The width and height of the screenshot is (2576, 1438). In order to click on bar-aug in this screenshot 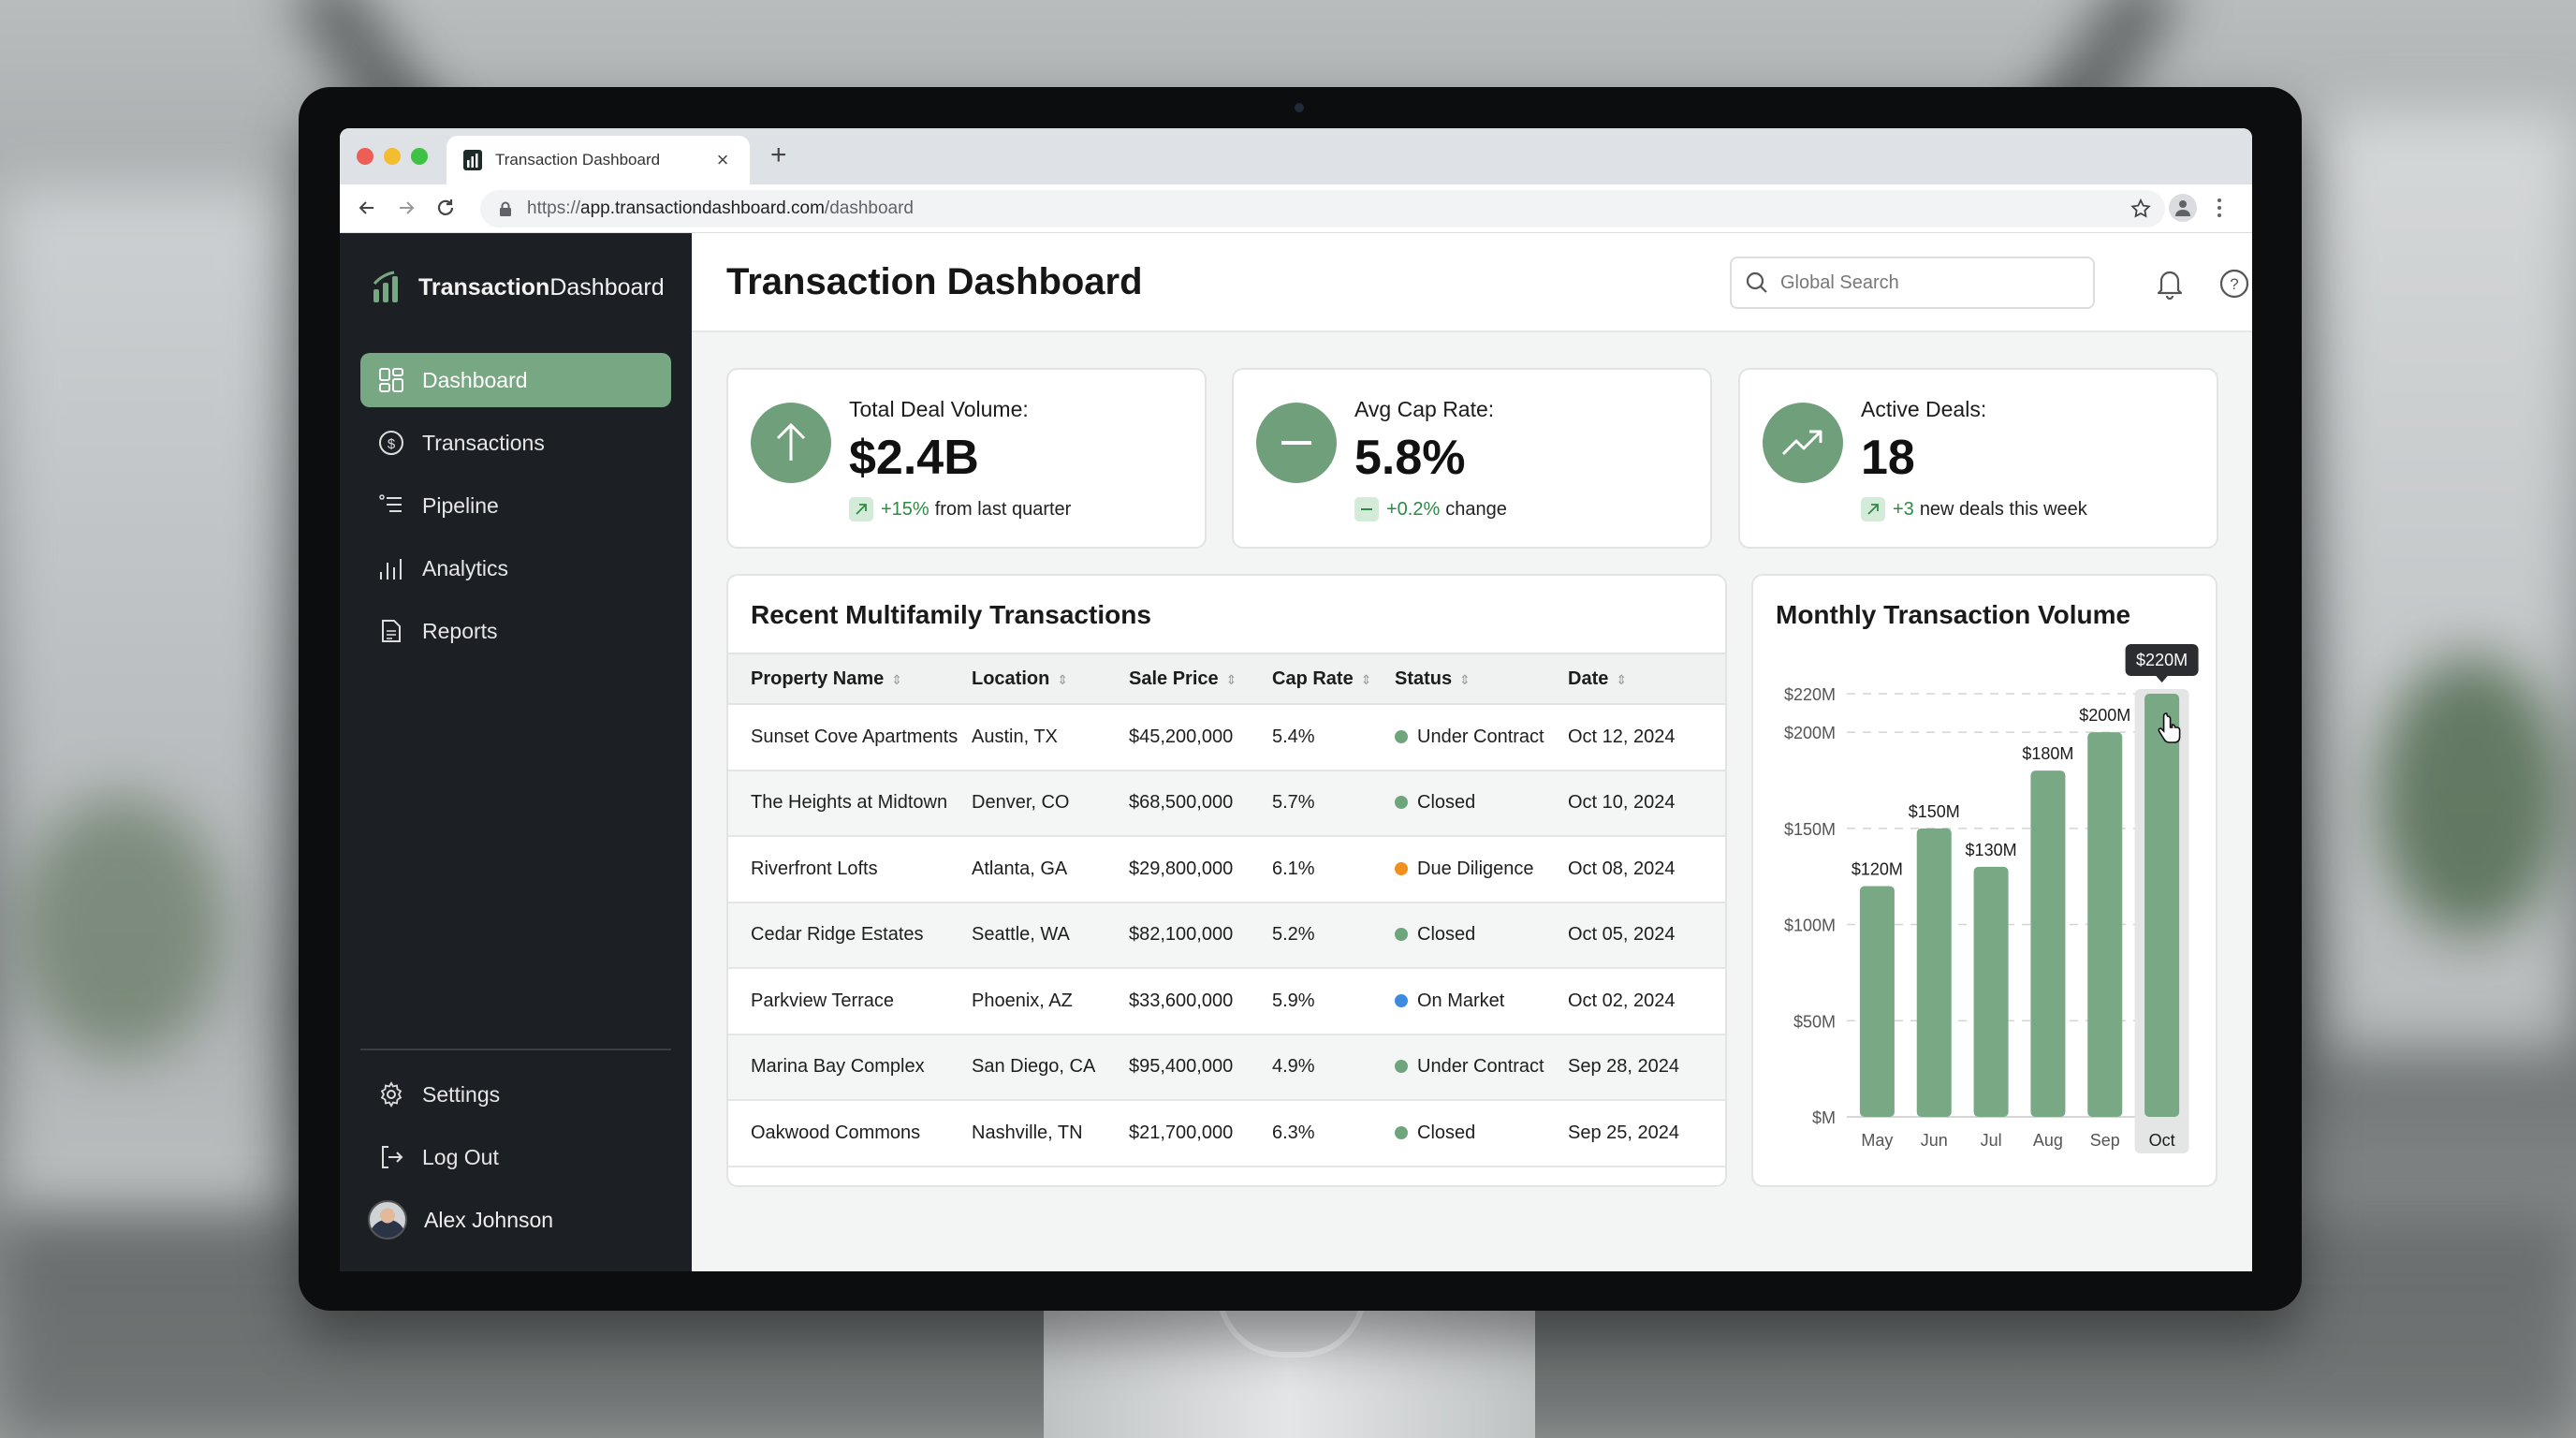, I will do `click(2048, 943)`.